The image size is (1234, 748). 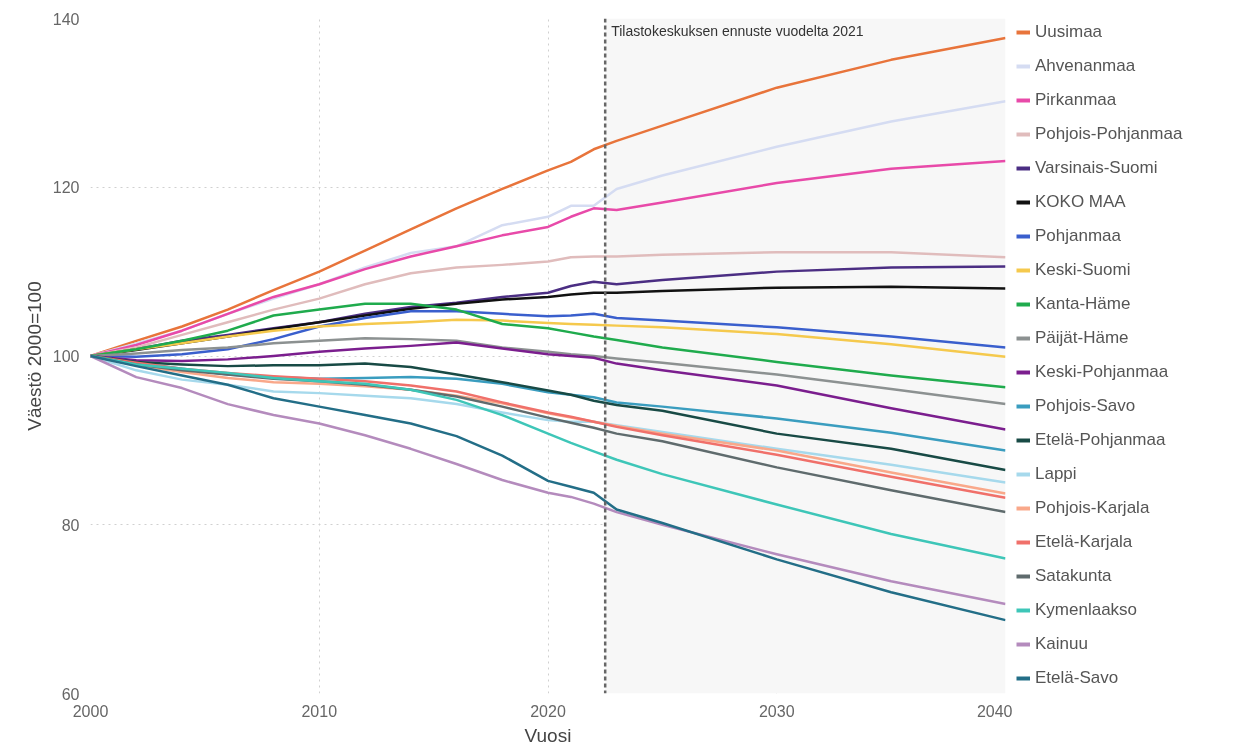 What do you see at coordinates (66, 188) in the screenshot?
I see `y-tick-label: 120` at bounding box center [66, 188].